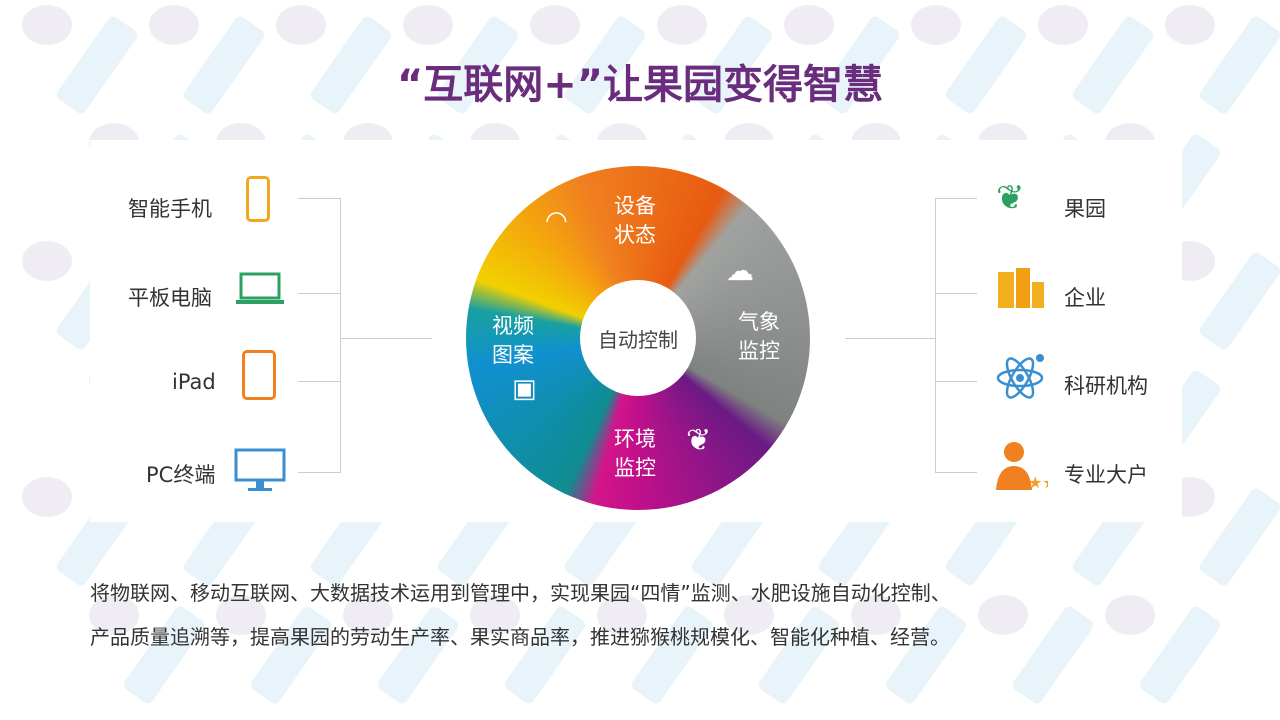  I want to click on left-label-smartphone: 智能手机, so click(170, 209).